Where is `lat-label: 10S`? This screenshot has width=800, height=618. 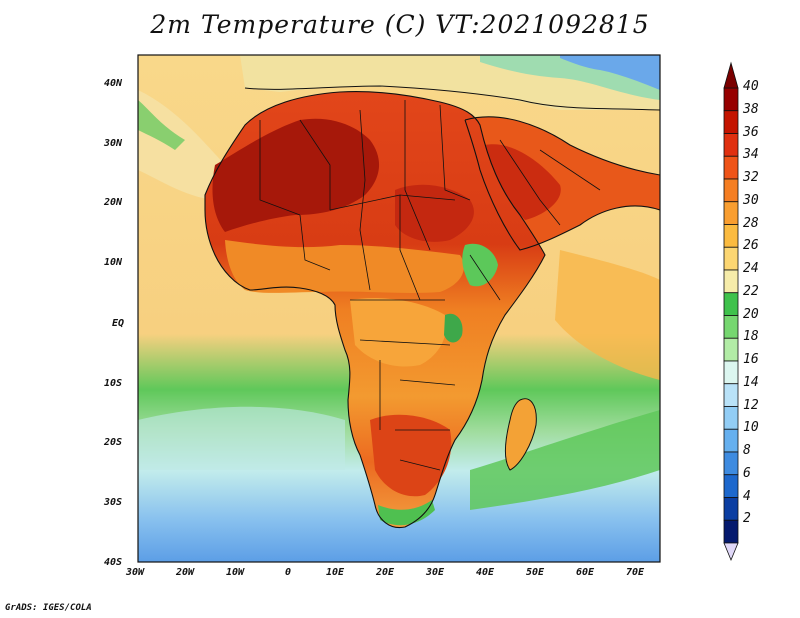 lat-label: 10S is located at coordinates (113, 383).